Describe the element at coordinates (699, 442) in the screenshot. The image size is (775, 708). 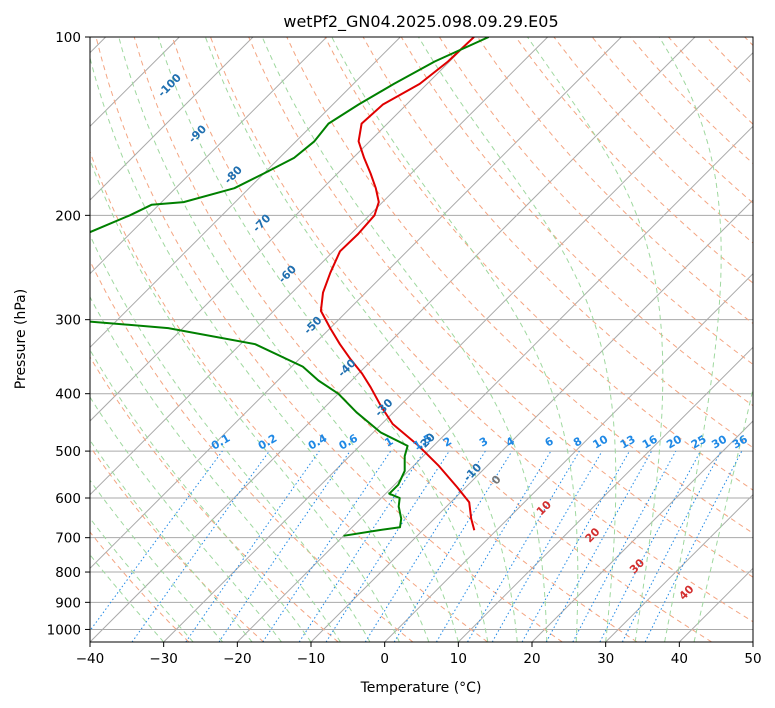
I see `mixing-ratio-label: 25` at that location.